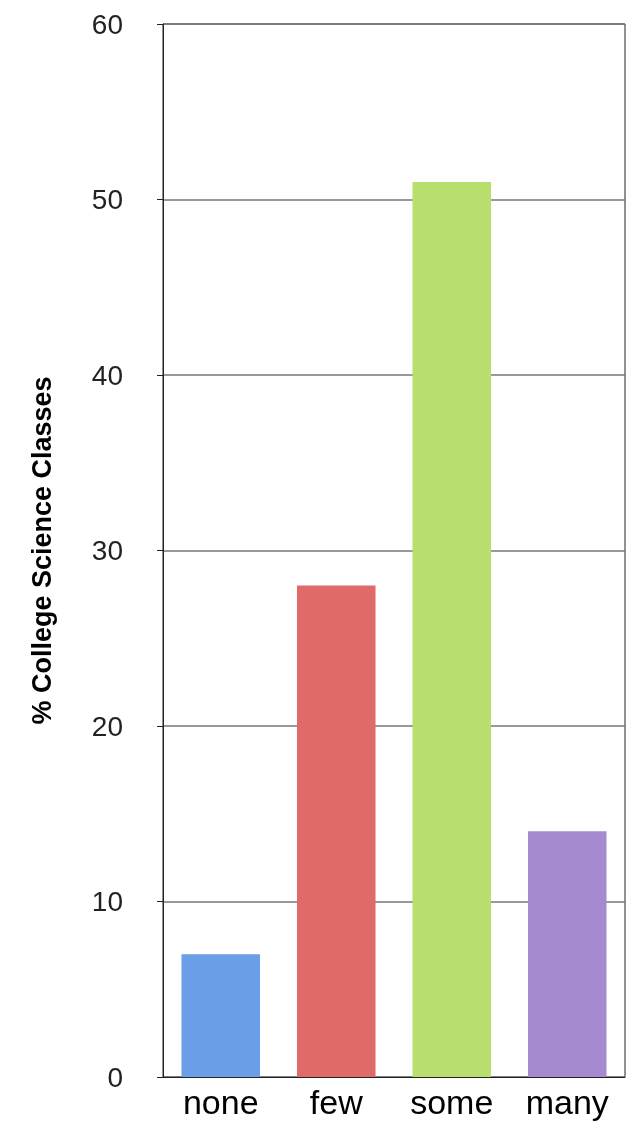  What do you see at coordinates (107, 375) in the screenshot?
I see `y-tick-label: 40` at bounding box center [107, 375].